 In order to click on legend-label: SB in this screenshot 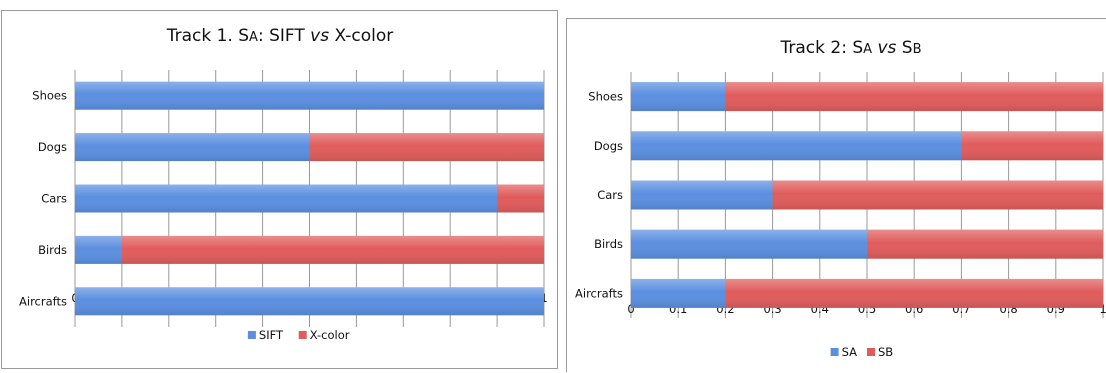, I will do `click(885, 352)`.